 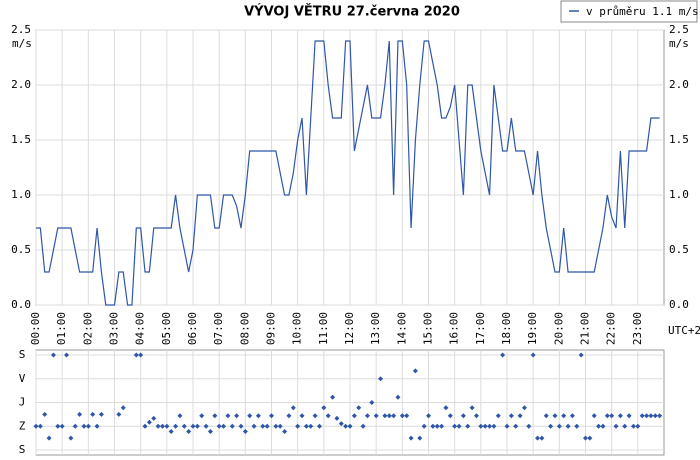 I want to click on y-tick-label: 1.0, so click(x=21, y=194).